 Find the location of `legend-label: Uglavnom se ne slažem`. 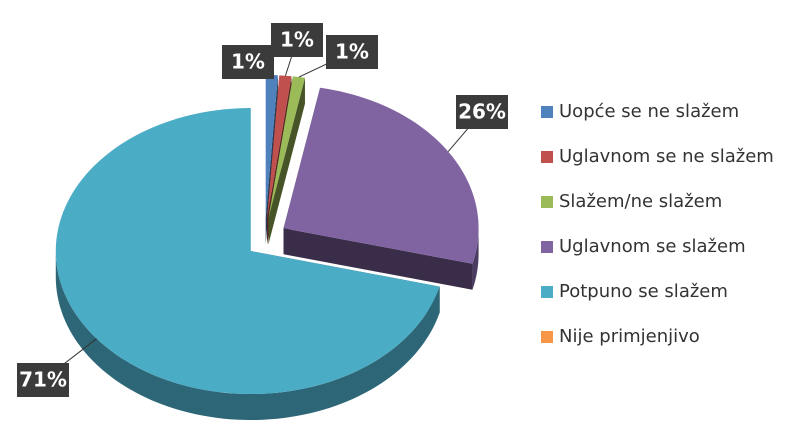

legend-label: Uglavnom se ne slažem is located at coordinates (666, 156).